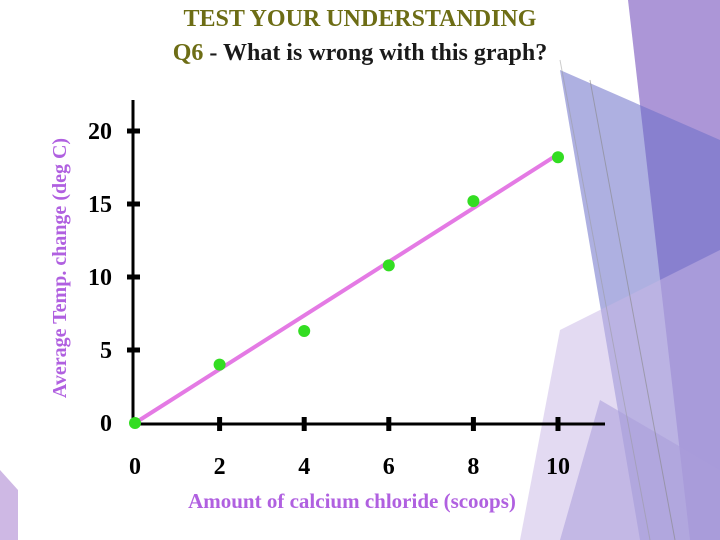  Describe the element at coordinates (632, 309) in the screenshot. I see `deco-thin-line` at that location.